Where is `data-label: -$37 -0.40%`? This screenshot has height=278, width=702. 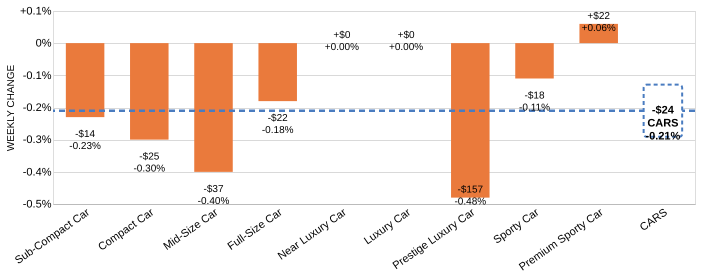 data-label: -$37 -0.40% is located at coordinates (214, 195).